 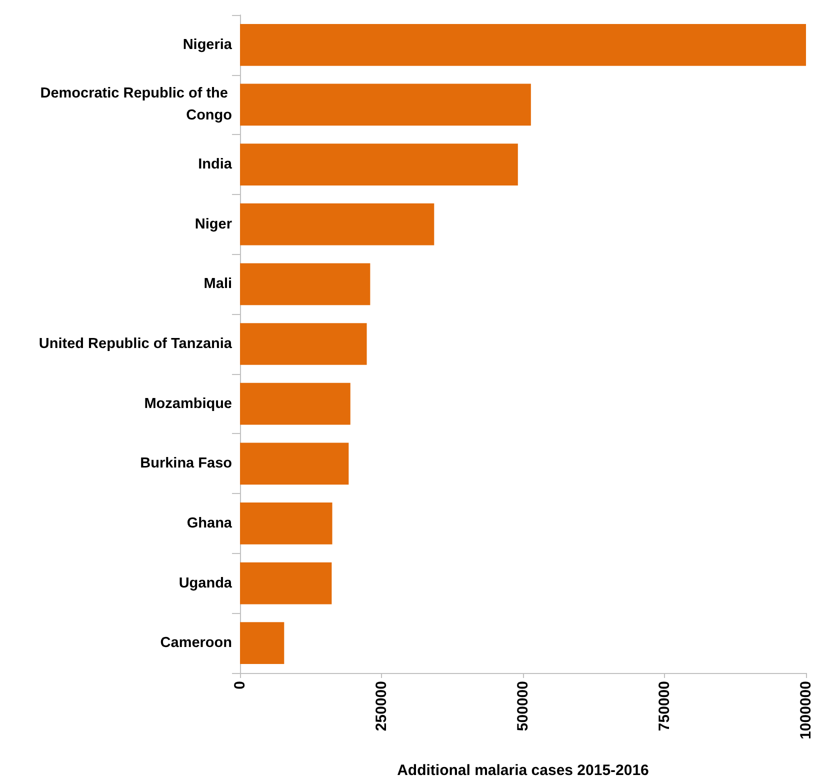 I want to click on y-tick-label: Uganda, so click(x=205, y=583).